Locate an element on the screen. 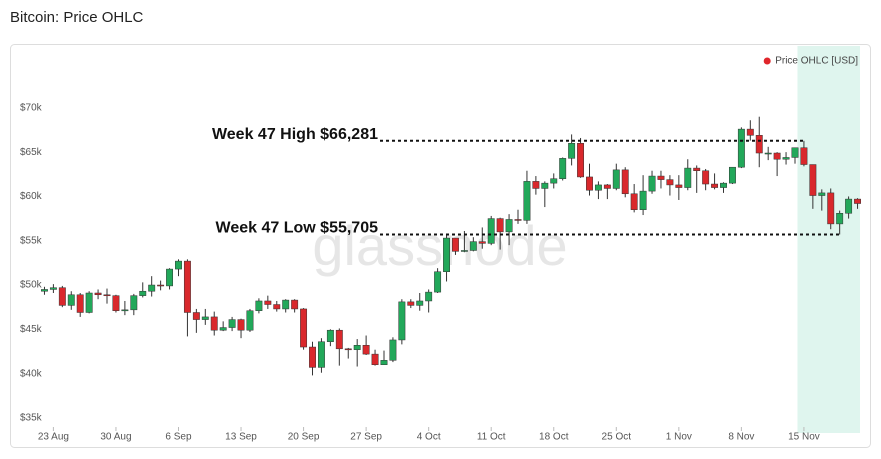 This screenshot has width=881, height=459. x-tick-label: 23 Aug is located at coordinates (53, 437).